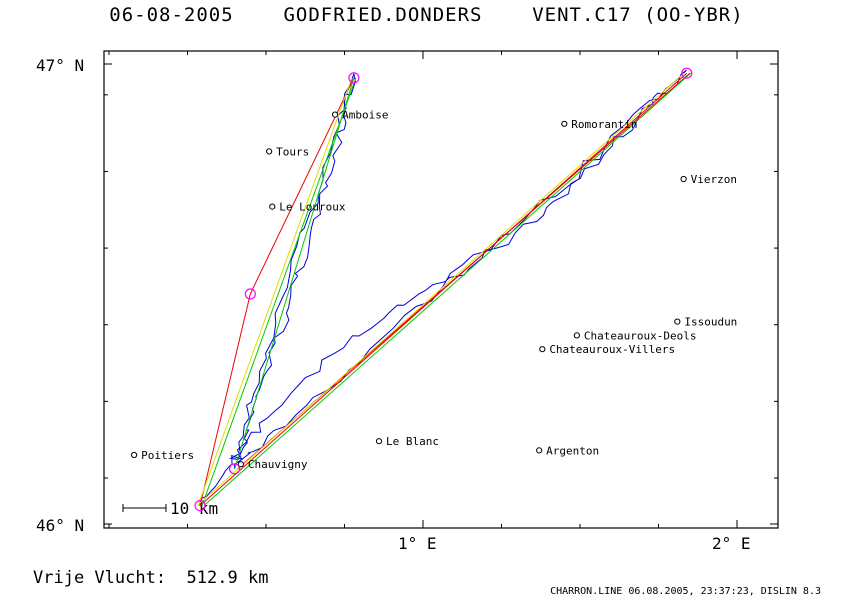  What do you see at coordinates (710, 322) in the screenshot?
I see `town-label: Issoudun` at bounding box center [710, 322].